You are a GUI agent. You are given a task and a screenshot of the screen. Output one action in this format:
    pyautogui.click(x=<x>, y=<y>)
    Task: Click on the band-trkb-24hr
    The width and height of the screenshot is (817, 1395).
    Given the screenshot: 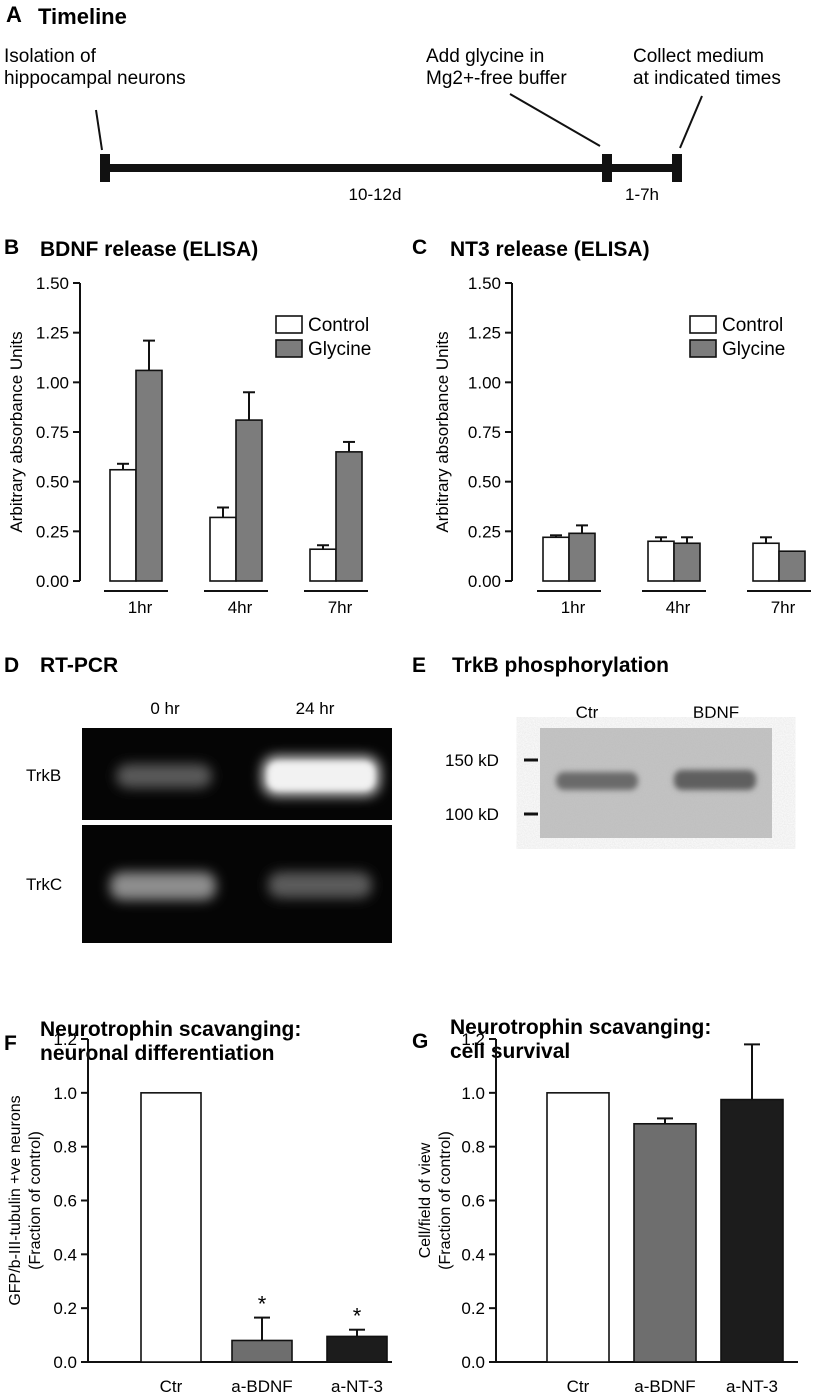 What is the action you would take?
    pyautogui.click(x=321, y=776)
    